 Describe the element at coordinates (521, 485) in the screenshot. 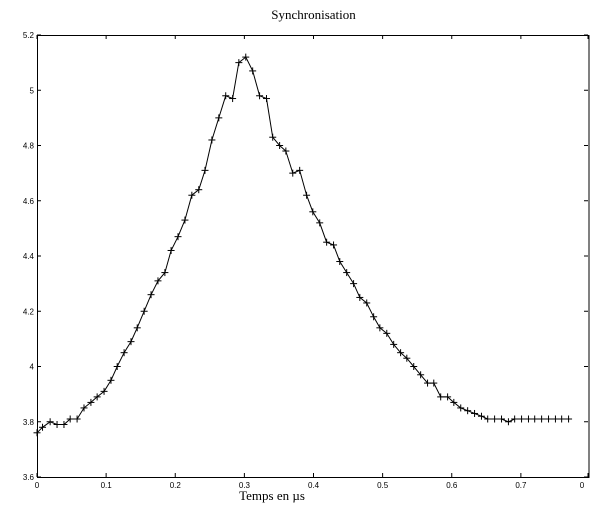

I see `x-tick-label: 0.7` at that location.